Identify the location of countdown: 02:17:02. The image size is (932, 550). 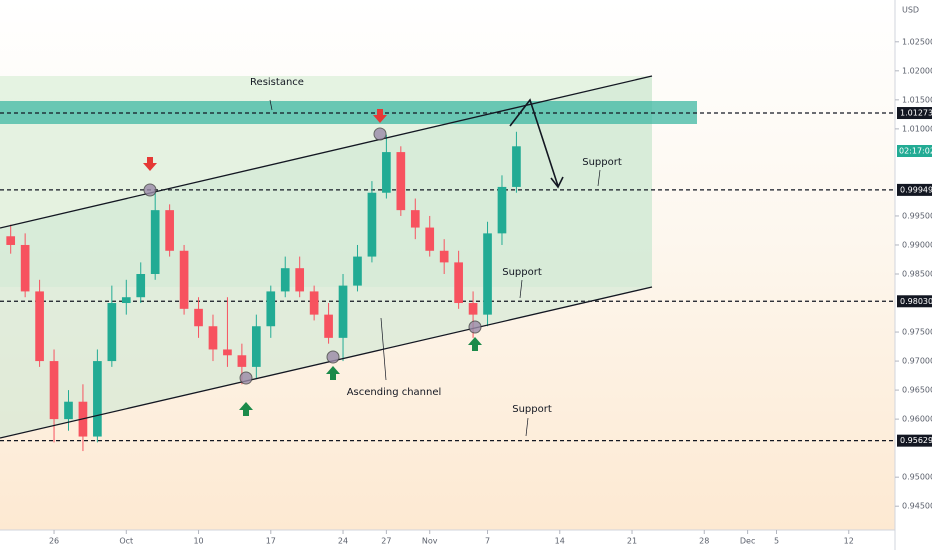
(915, 151).